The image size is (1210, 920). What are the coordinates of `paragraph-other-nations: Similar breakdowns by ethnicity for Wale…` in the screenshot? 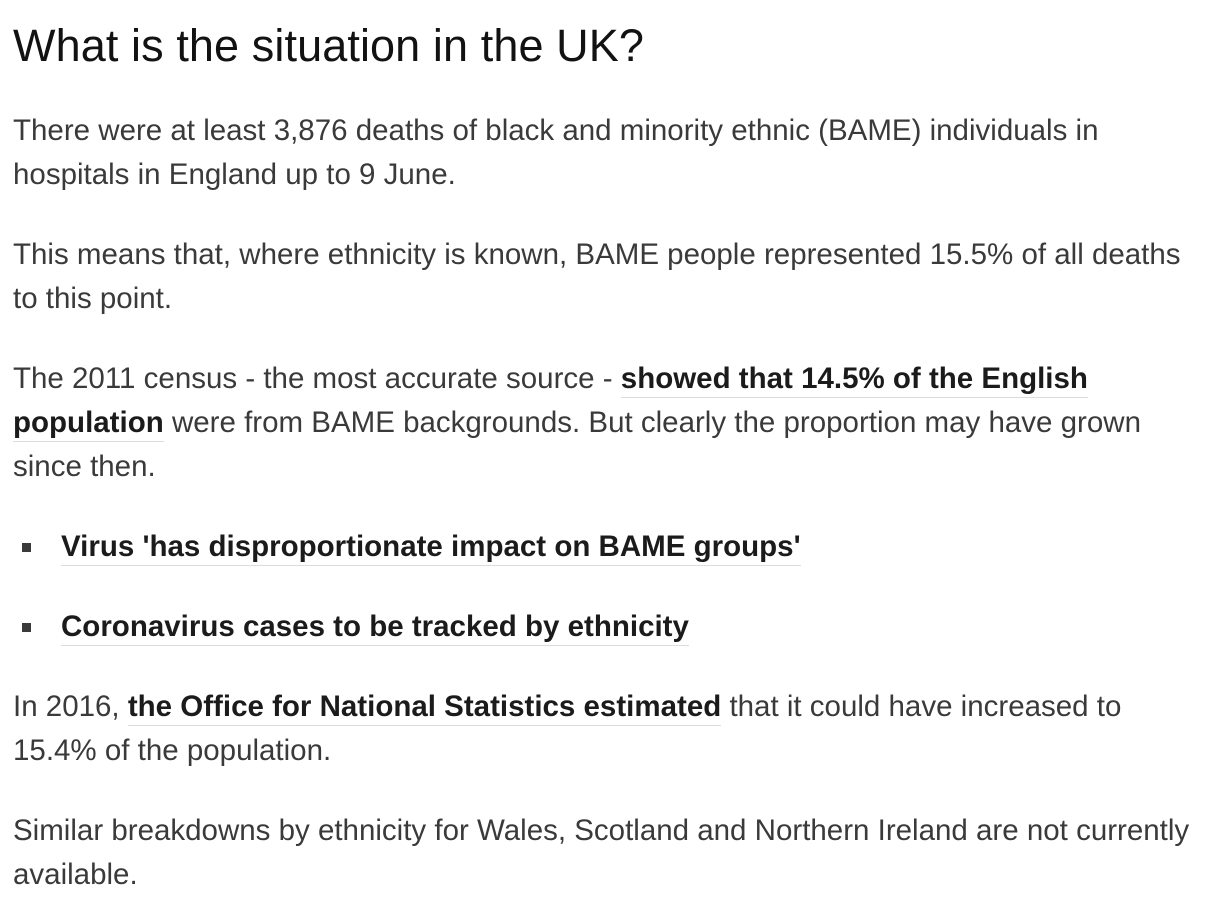 It's located at (601, 852).